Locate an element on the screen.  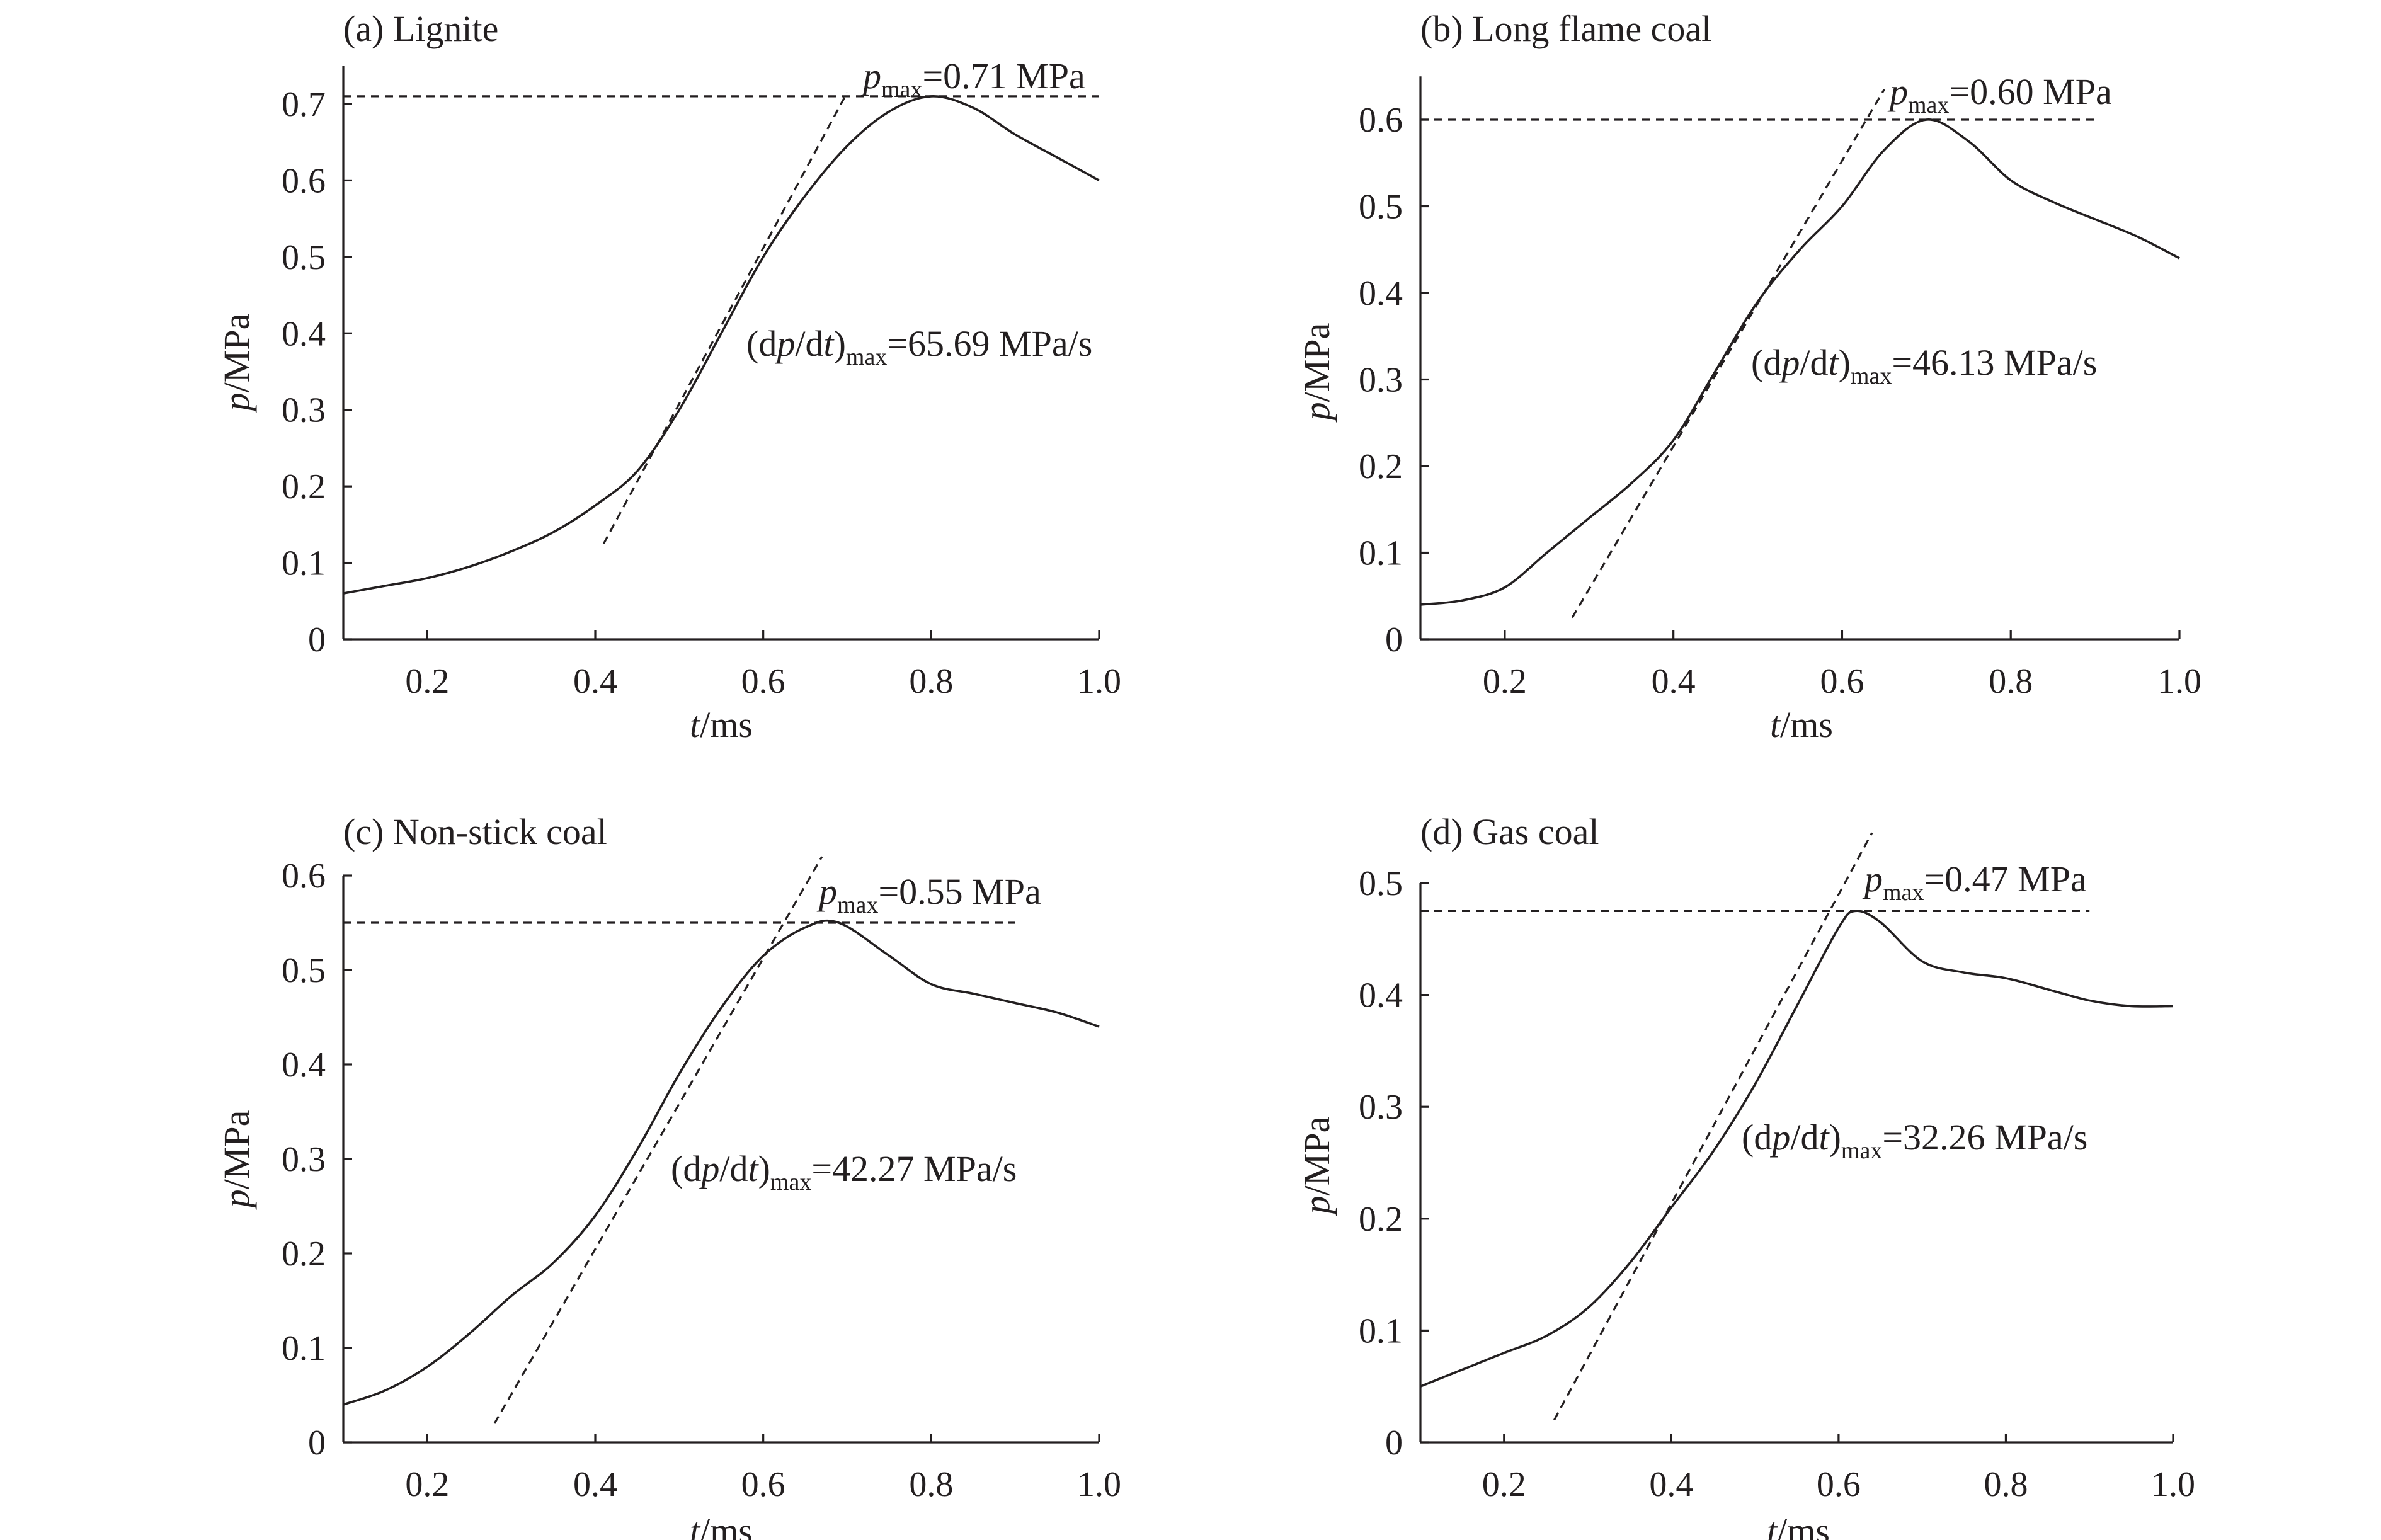
max-rate-label: (dp/dt)max=65.69 MPa/s is located at coordinates (919, 346).